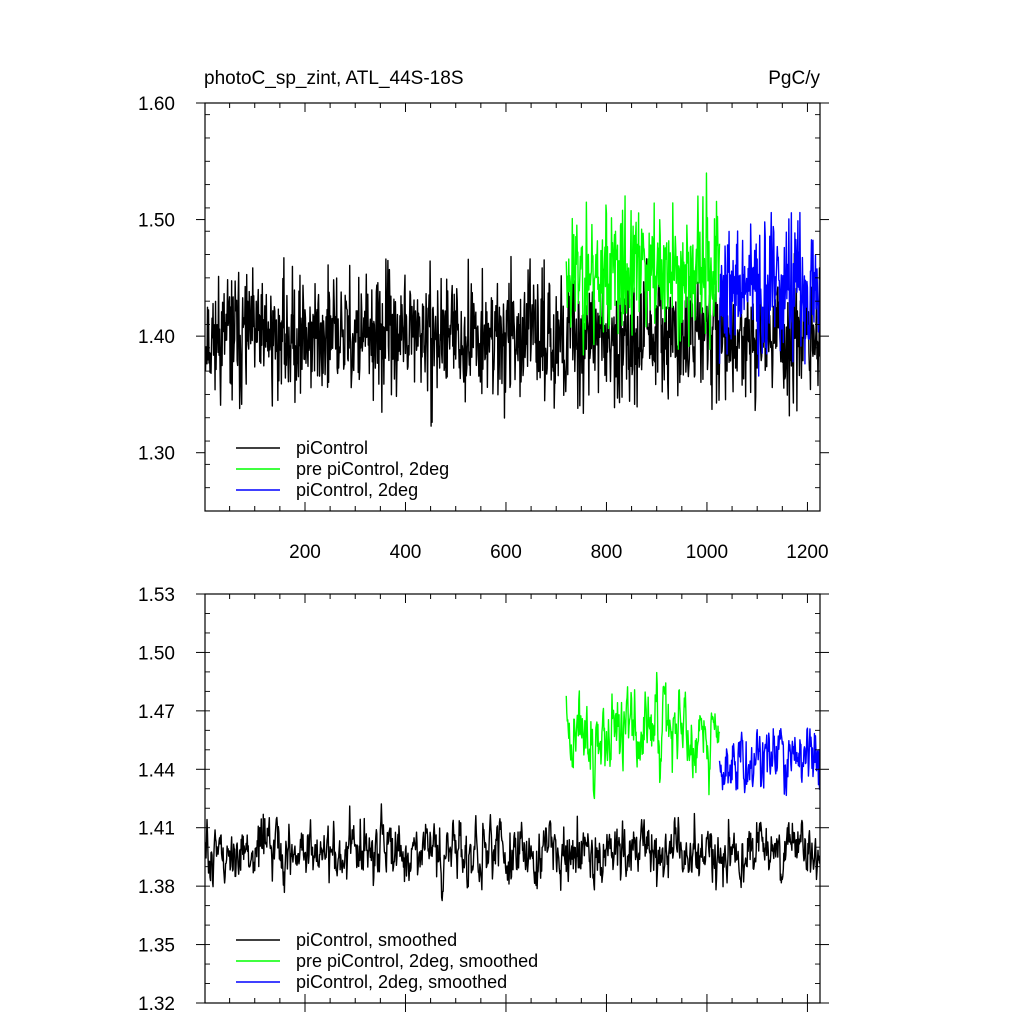 The height and width of the screenshot is (1024, 1024). I want to click on y-tick-label: 1.60, so click(156, 104).